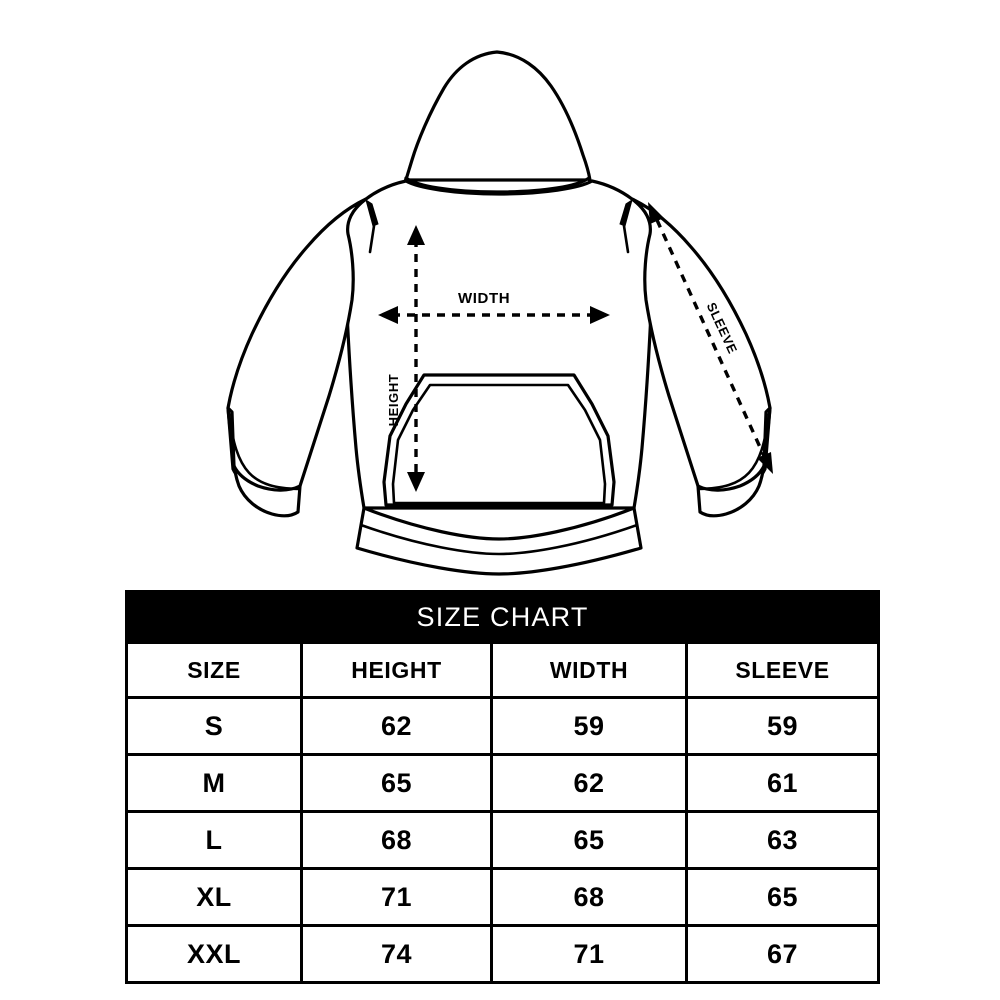 The height and width of the screenshot is (1000, 1000). I want to click on table-row: M 65 62 61, so click(503, 783).